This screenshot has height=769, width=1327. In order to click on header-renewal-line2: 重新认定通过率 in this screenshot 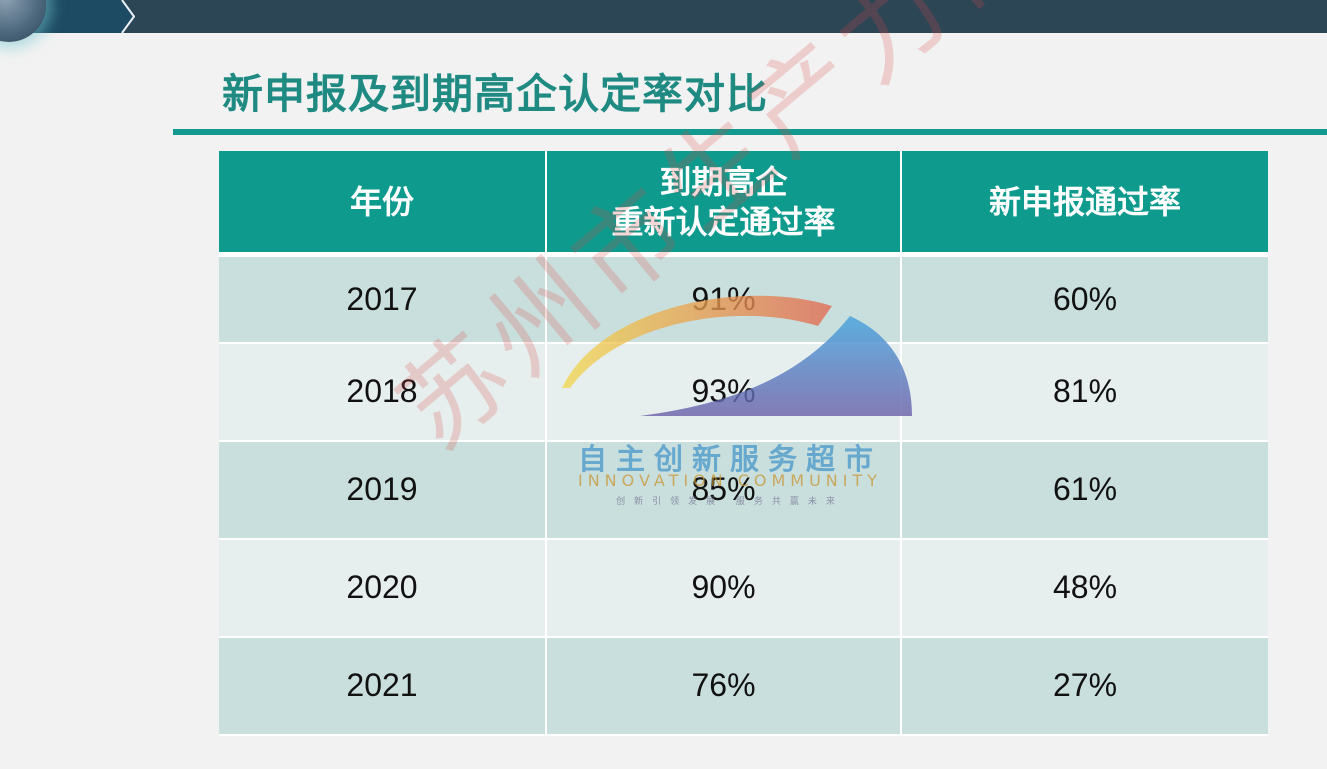, I will do `click(723, 221)`.